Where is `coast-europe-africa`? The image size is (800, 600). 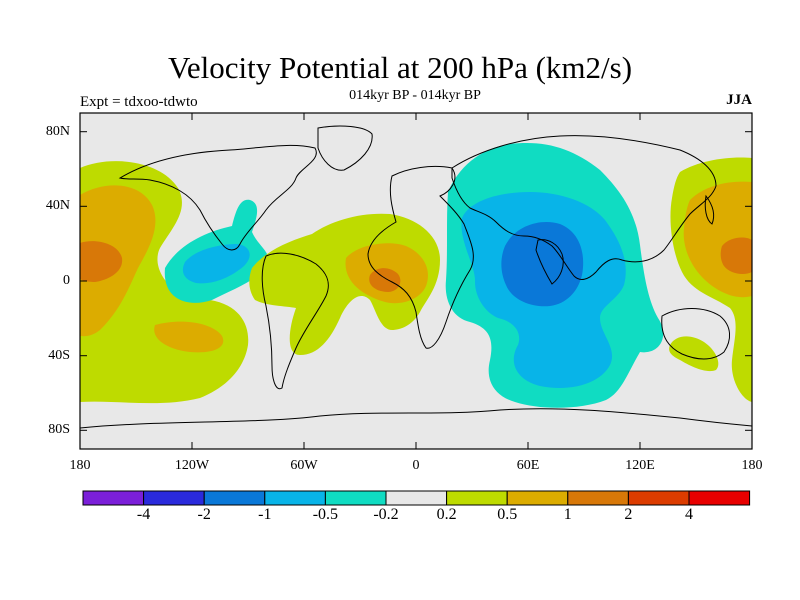
coast-europe-africa is located at coordinates (420, 257).